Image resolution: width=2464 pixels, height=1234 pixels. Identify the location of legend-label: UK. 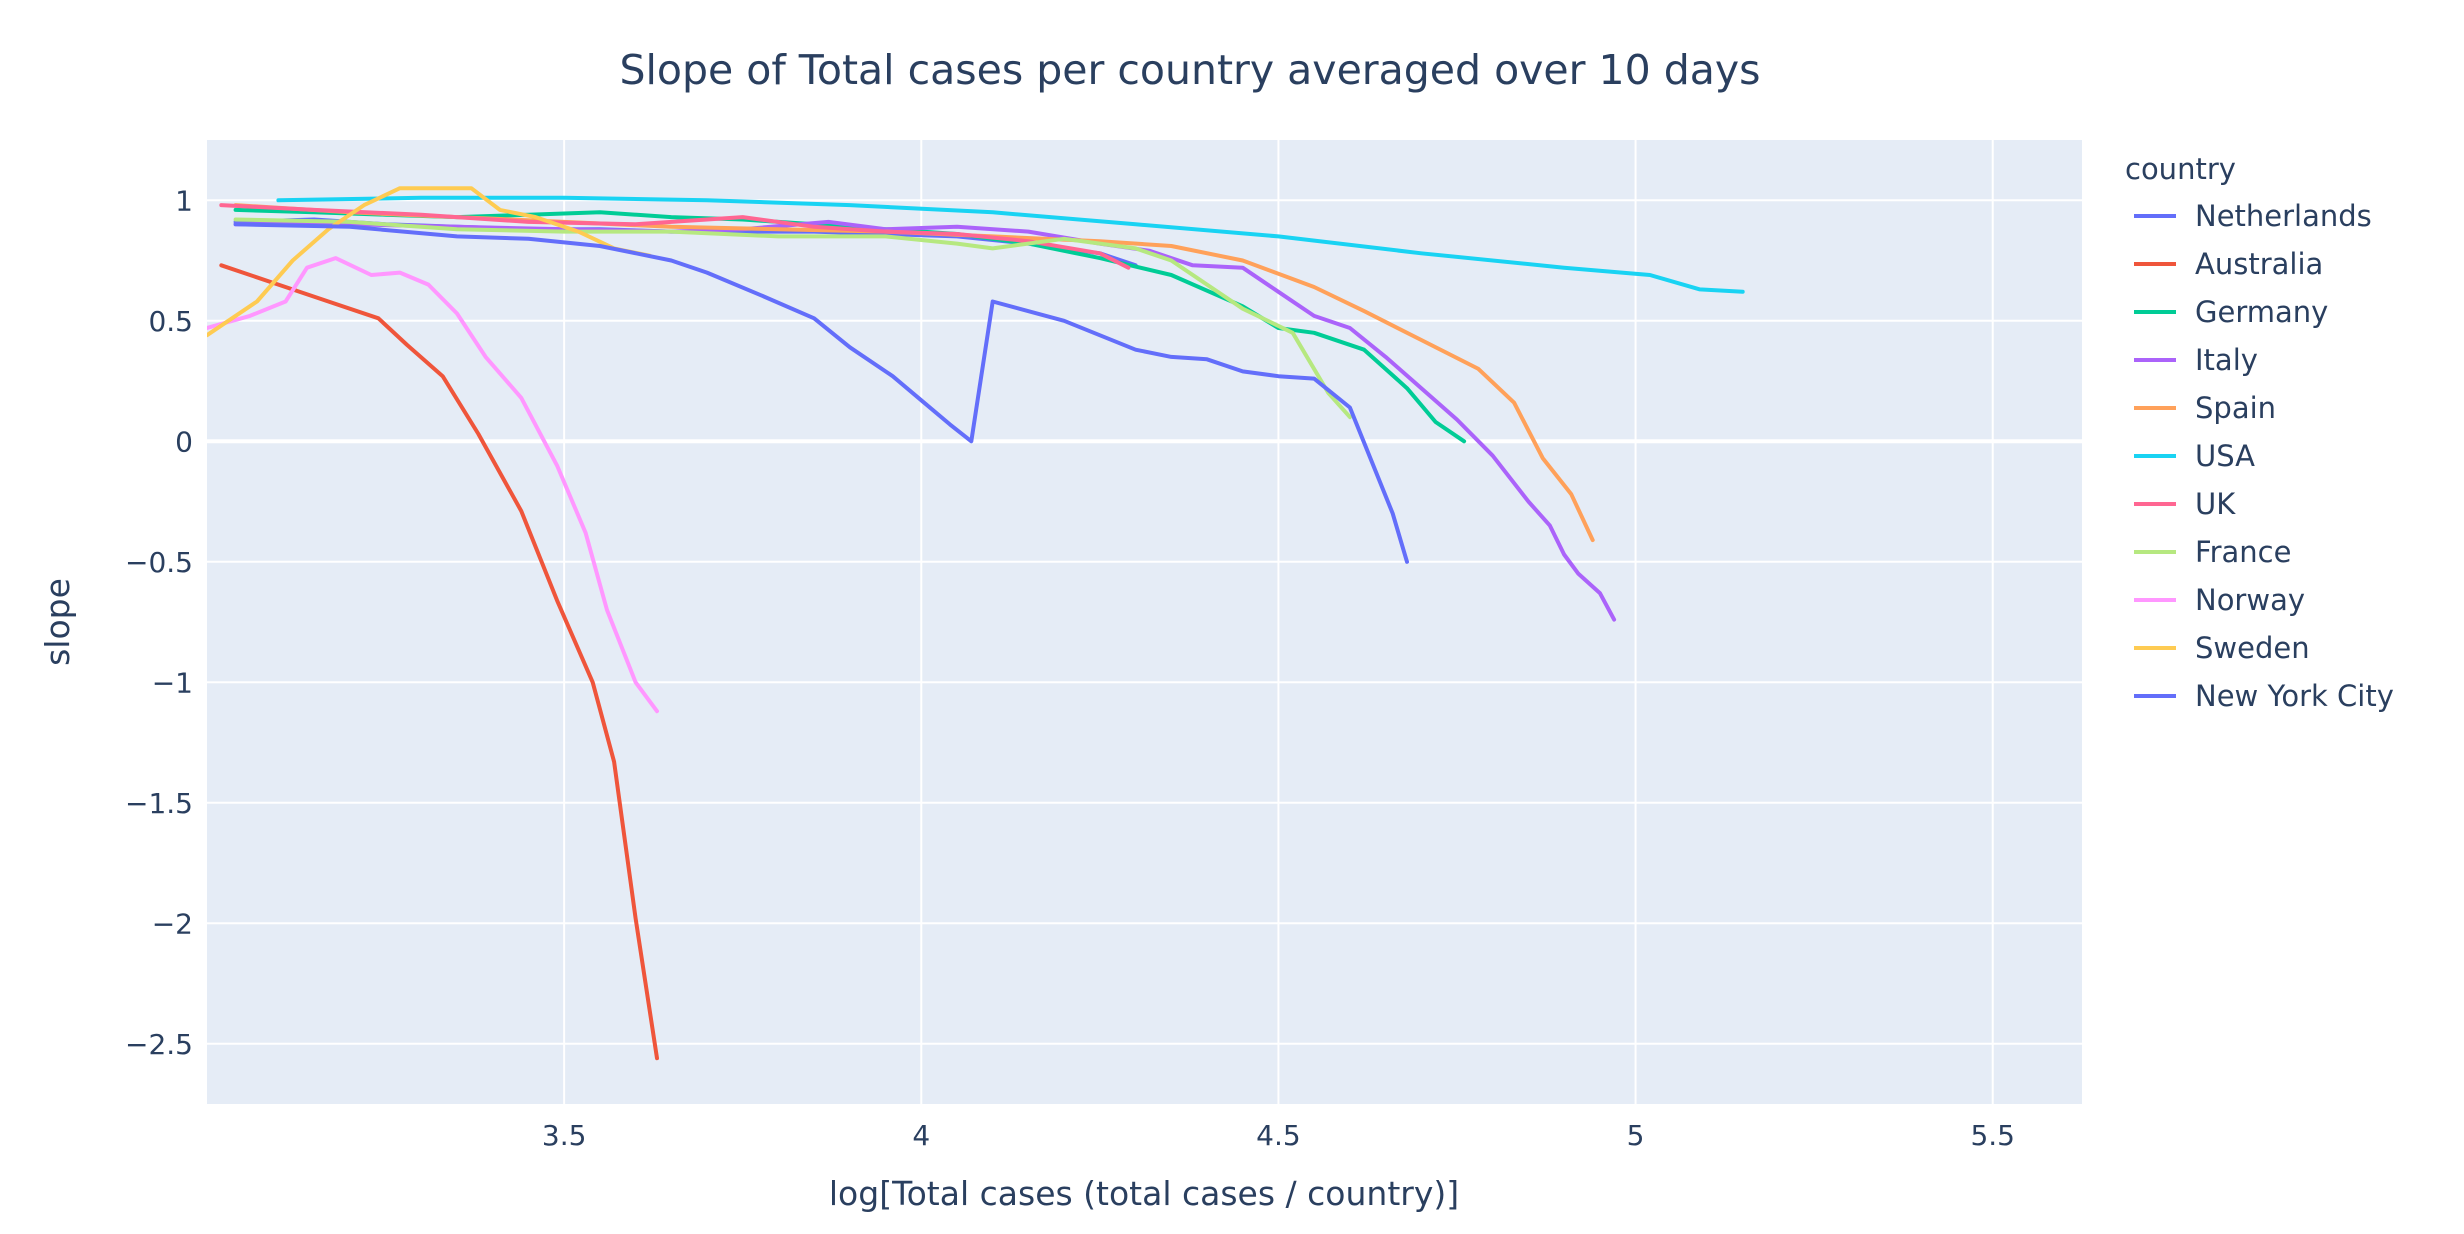
(2215, 504).